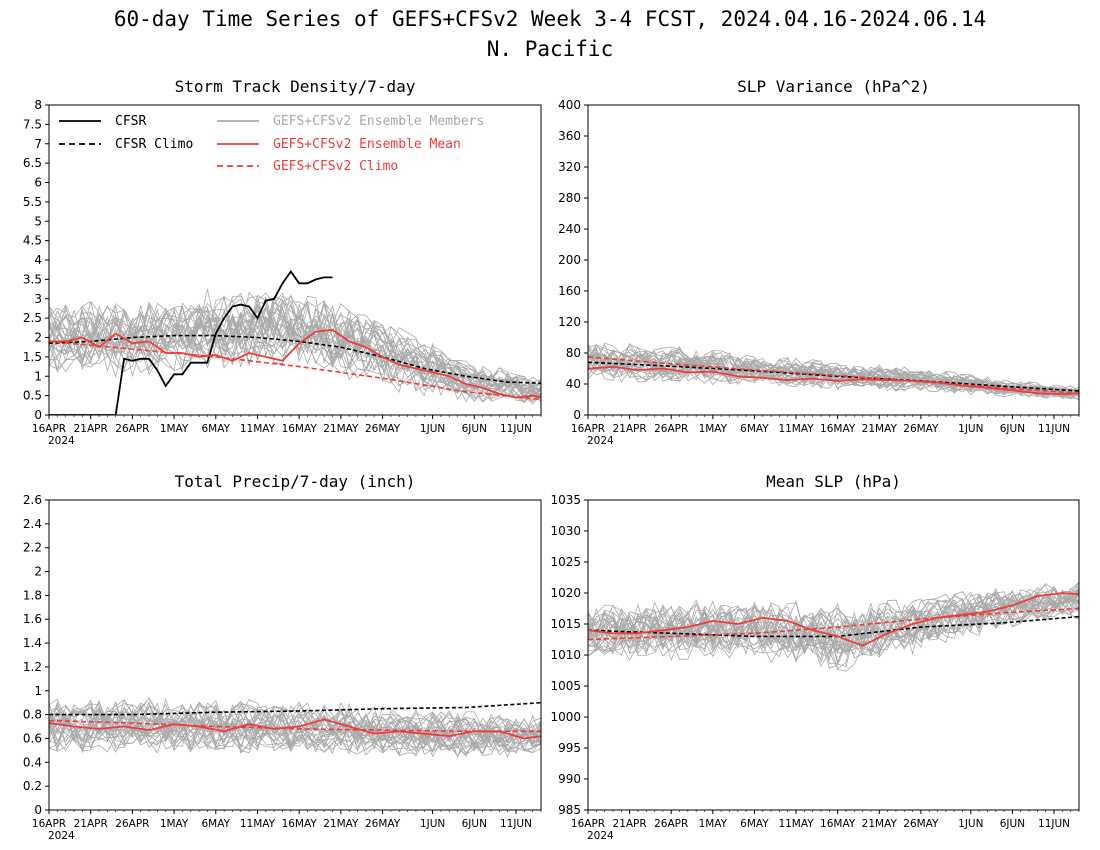 This screenshot has height=850, width=1100. Describe the element at coordinates (38, 691) in the screenshot. I see `y-tick-label: 1` at that location.